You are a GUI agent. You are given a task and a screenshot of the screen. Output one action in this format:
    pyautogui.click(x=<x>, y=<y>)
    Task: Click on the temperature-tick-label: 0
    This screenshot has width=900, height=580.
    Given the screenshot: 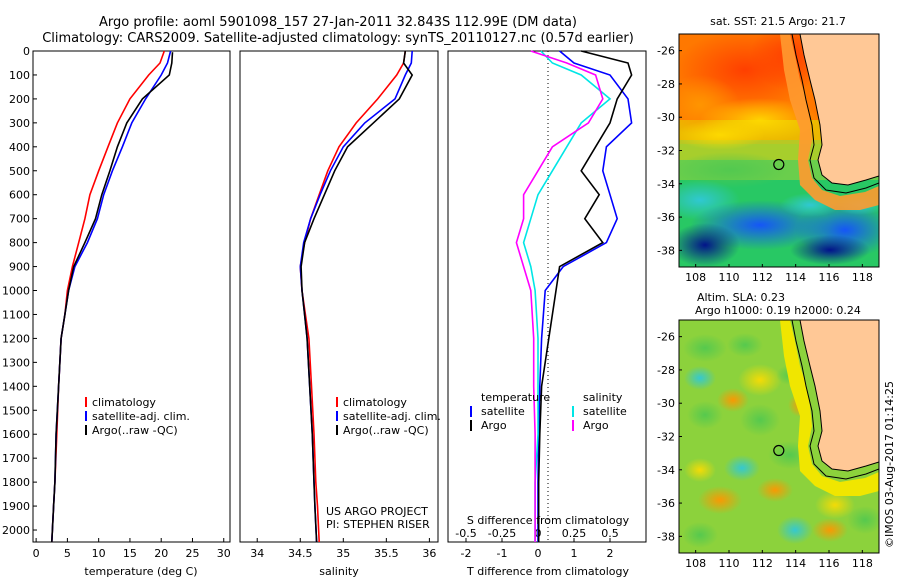 What is the action you would take?
    pyautogui.click(x=36, y=553)
    